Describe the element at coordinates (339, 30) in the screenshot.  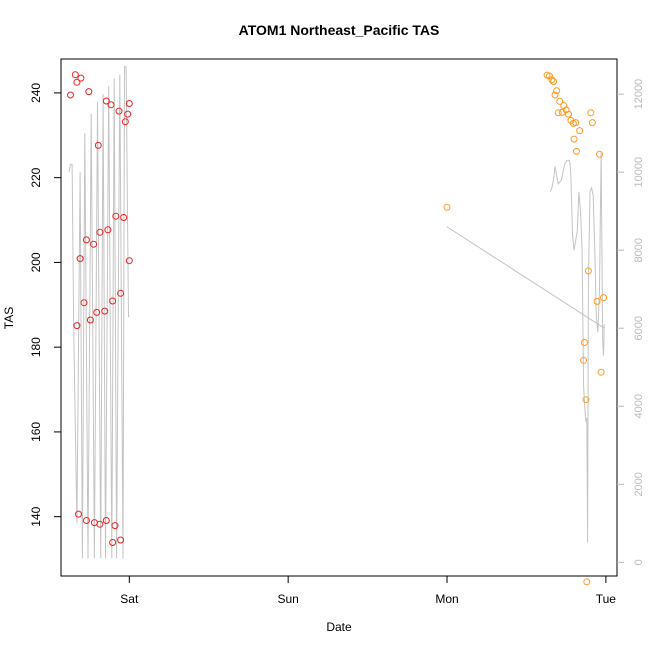
I see `chart-title: ATOM1 Northeast_Pacific TAS` at that location.